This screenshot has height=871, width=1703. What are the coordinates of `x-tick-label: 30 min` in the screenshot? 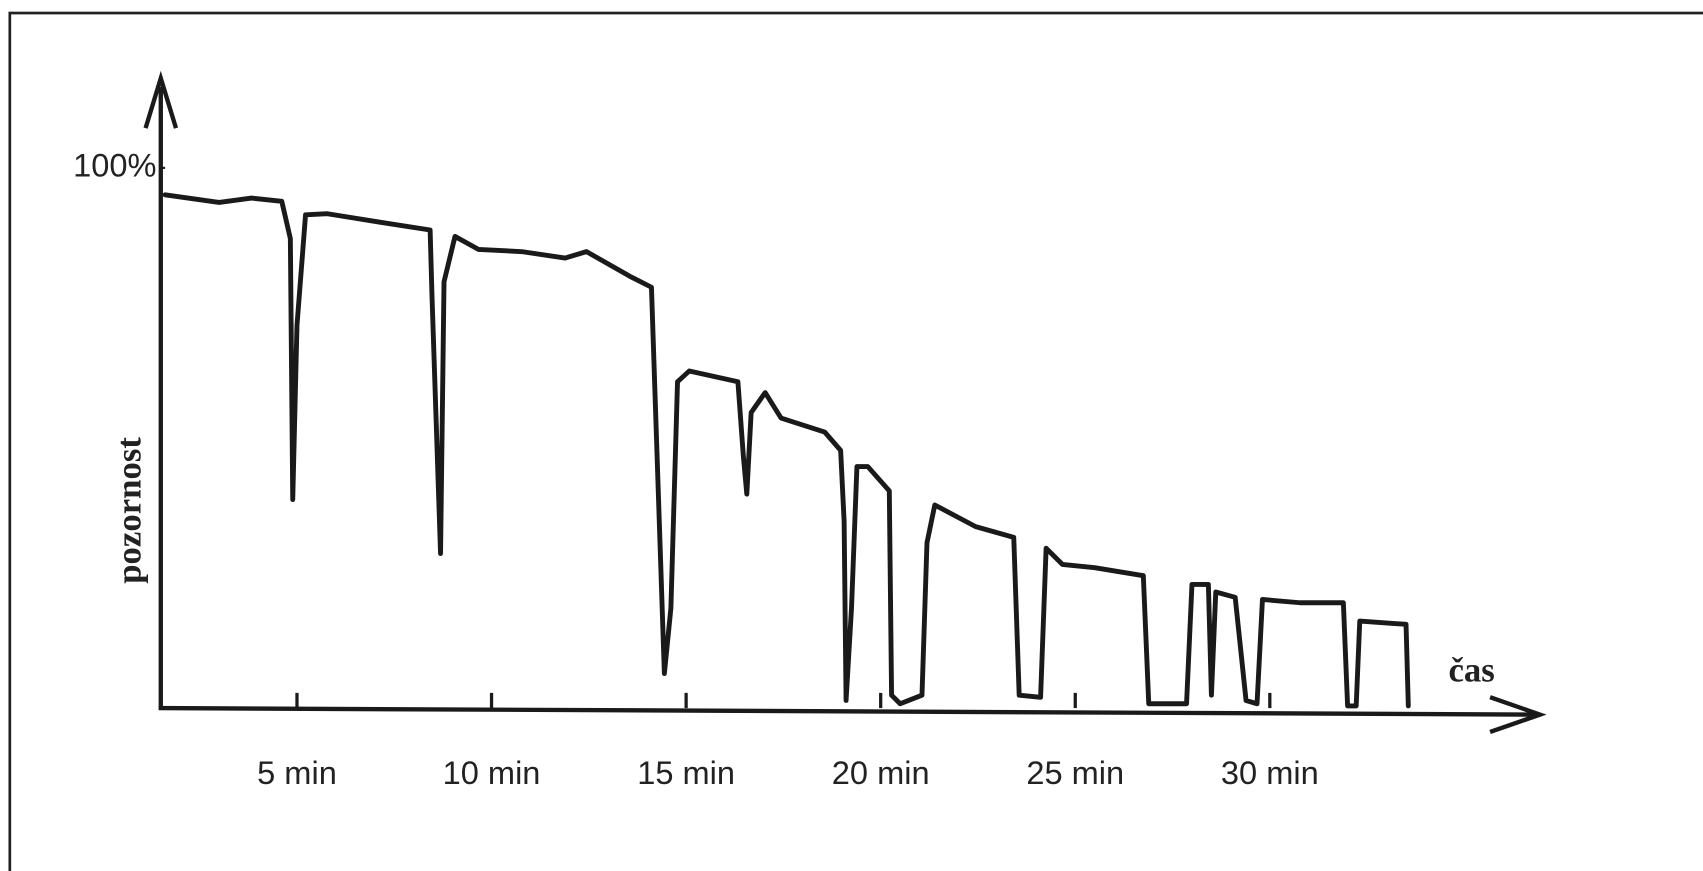 It's located at (1270, 773).